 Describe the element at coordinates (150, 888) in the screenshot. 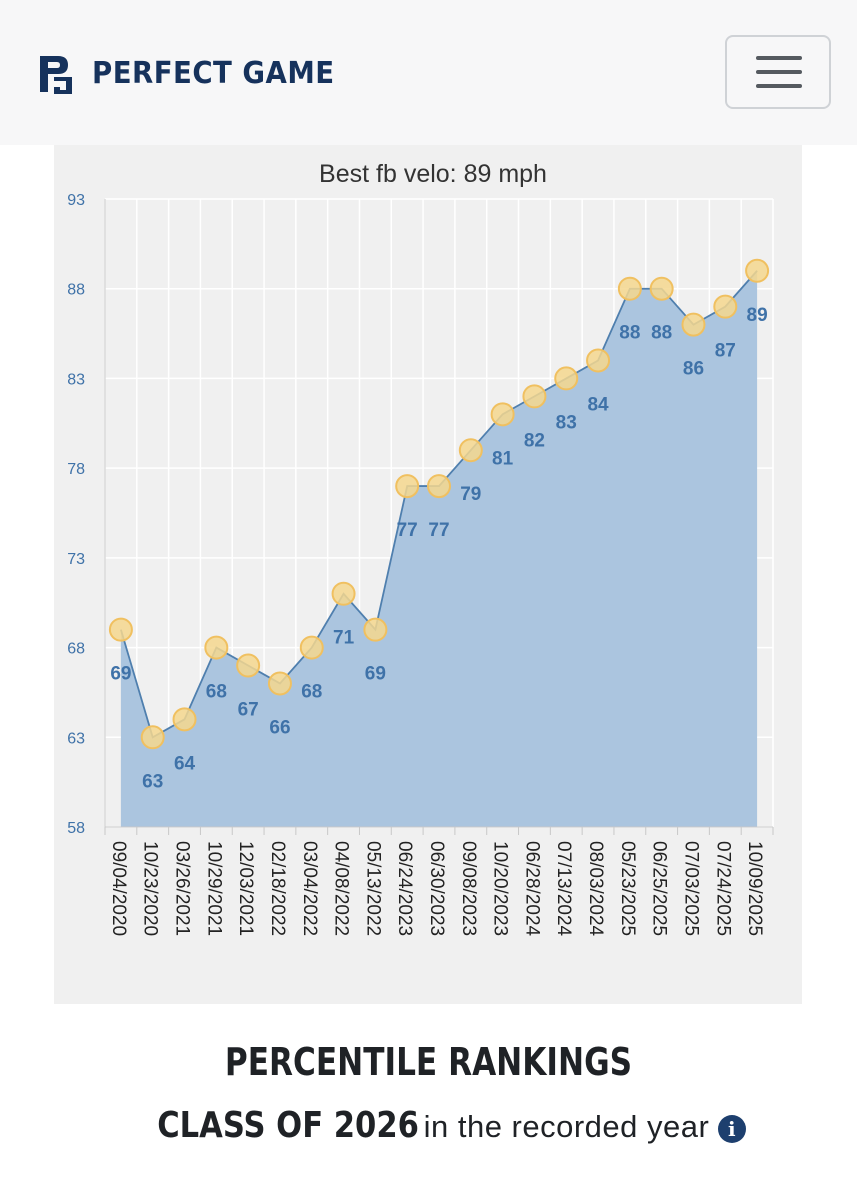

I see `x-tick-label: 10/23/2020` at that location.